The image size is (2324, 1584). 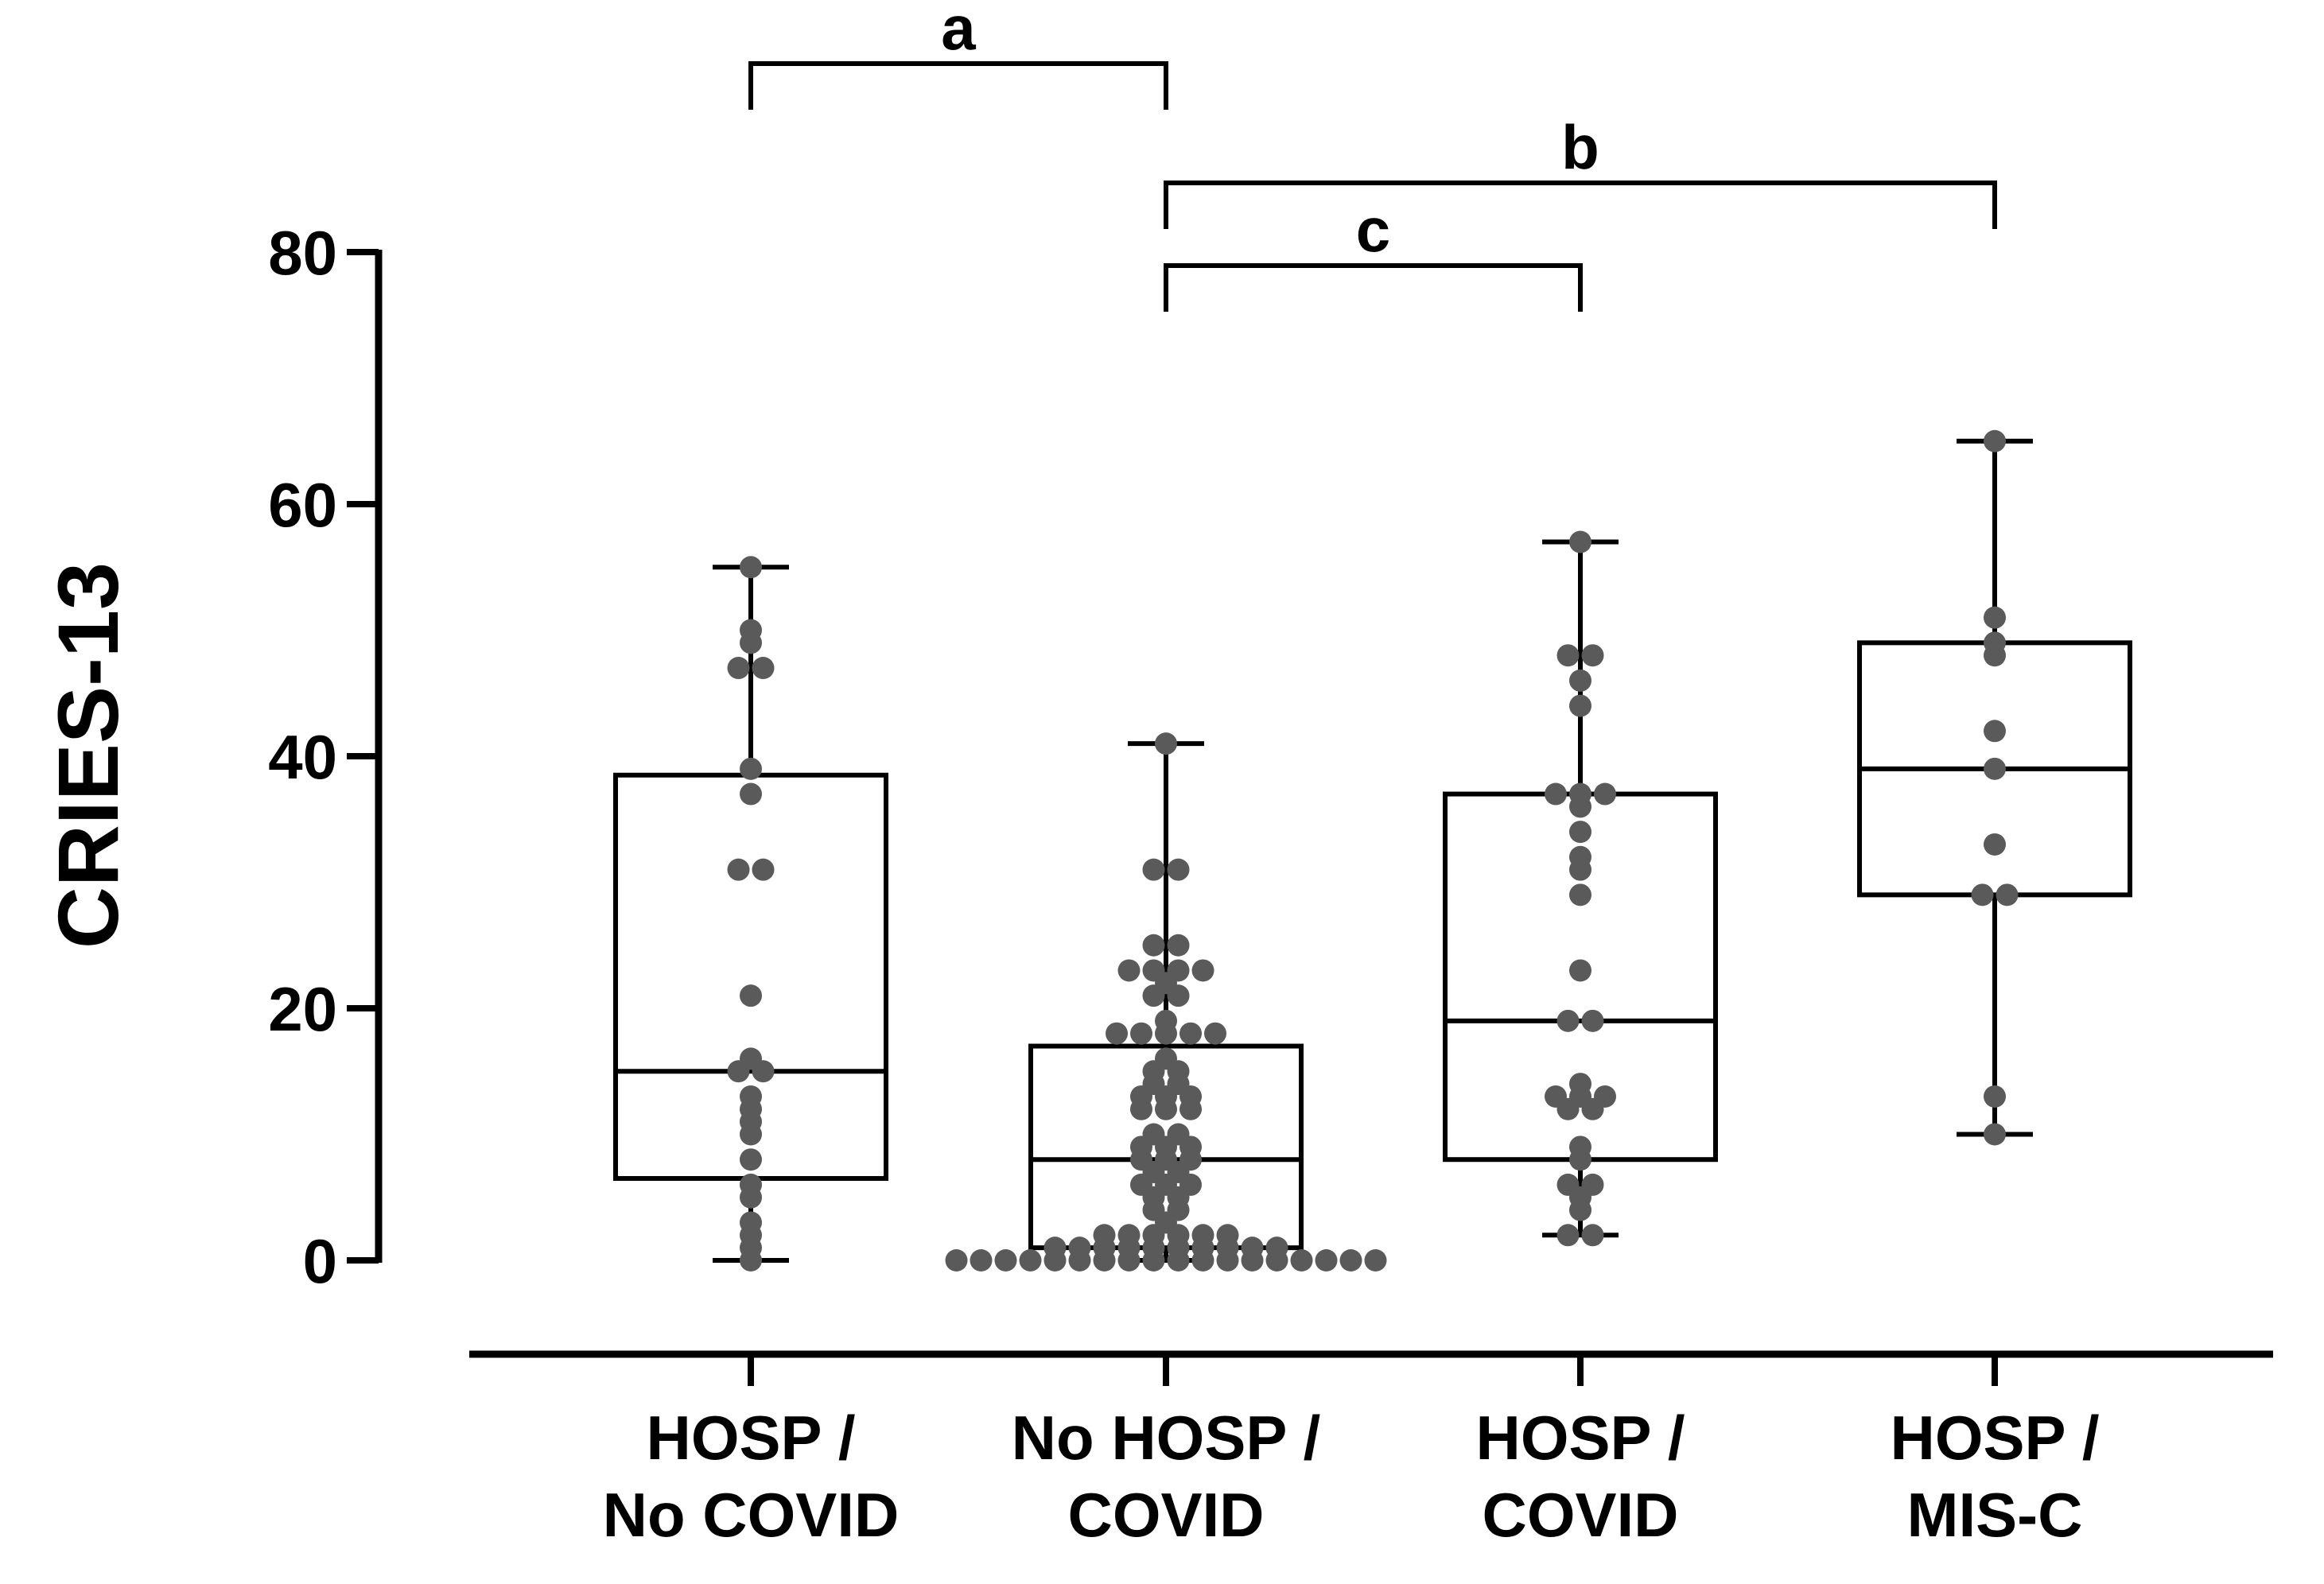 What do you see at coordinates (1995, 1515) in the screenshot?
I see `x-tick-label: MIS-C` at bounding box center [1995, 1515].